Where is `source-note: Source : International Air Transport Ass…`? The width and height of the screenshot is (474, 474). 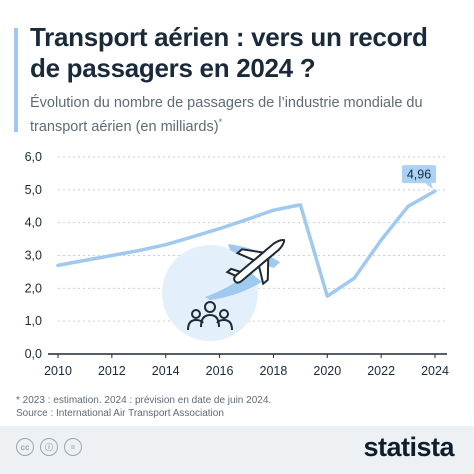
source-note: Source : International Air Transport Ass… is located at coordinates (120, 413).